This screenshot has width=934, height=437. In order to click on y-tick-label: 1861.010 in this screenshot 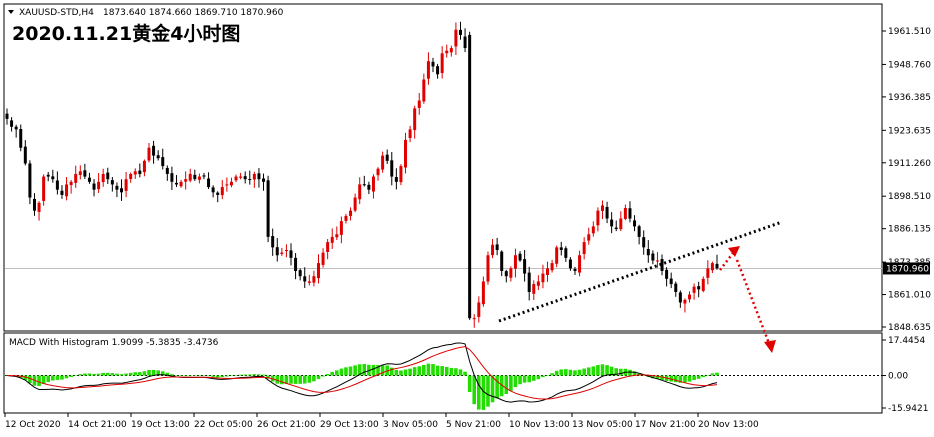, I will do `click(909, 296)`.